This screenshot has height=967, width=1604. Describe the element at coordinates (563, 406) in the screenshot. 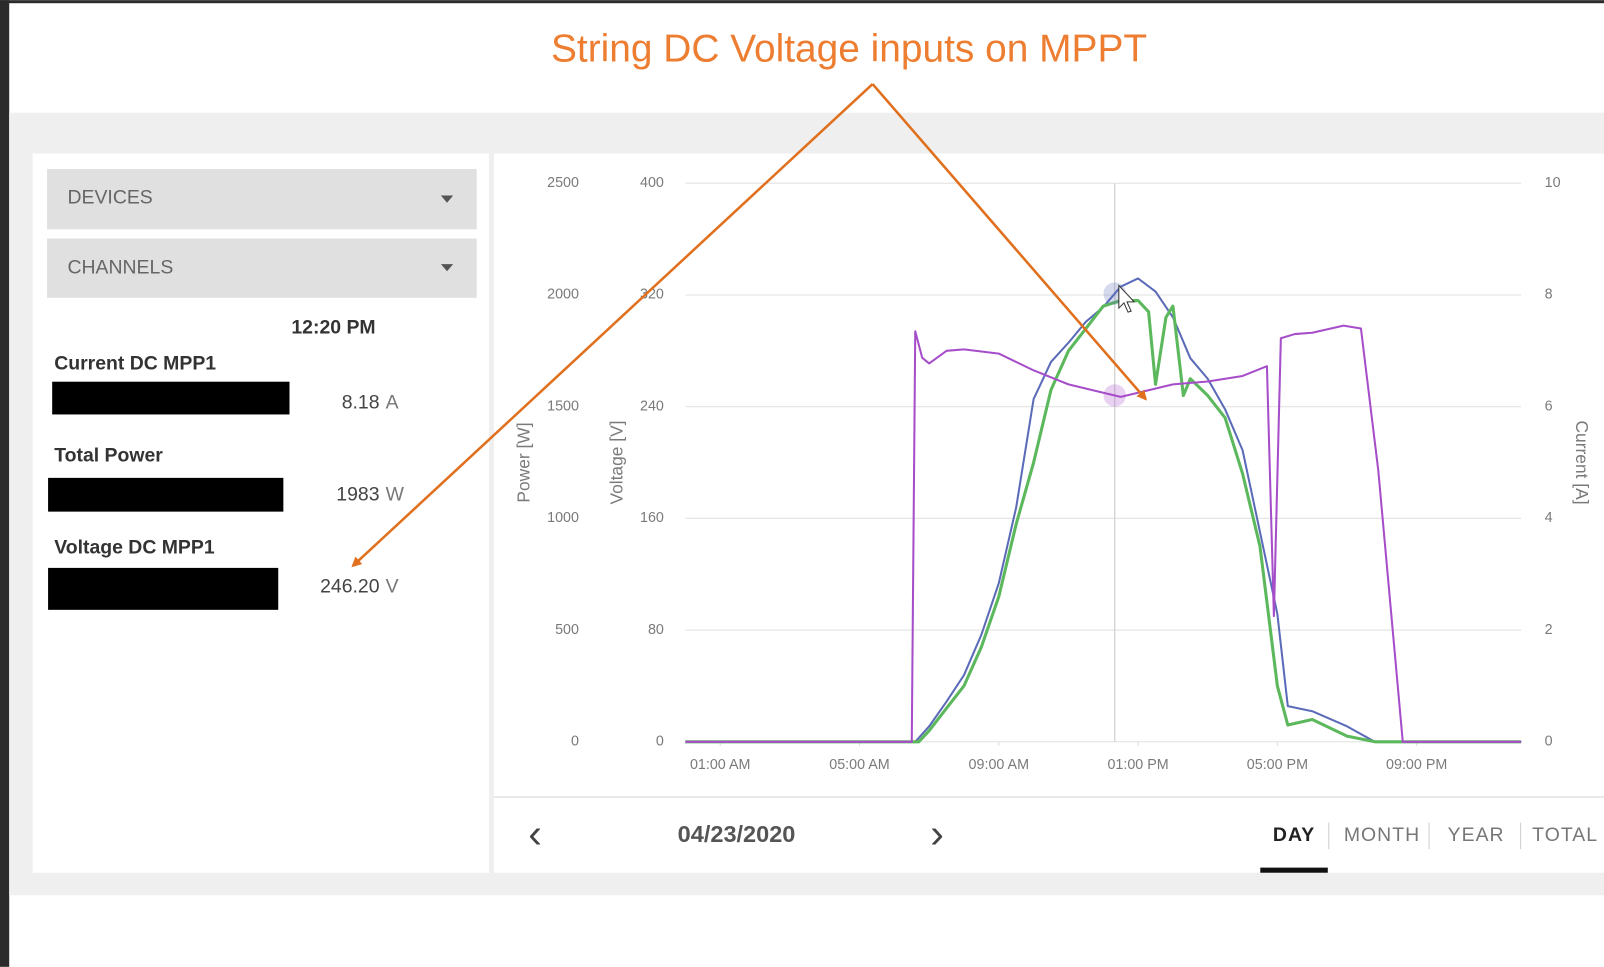

I see `y-tick-label: 1500` at that location.